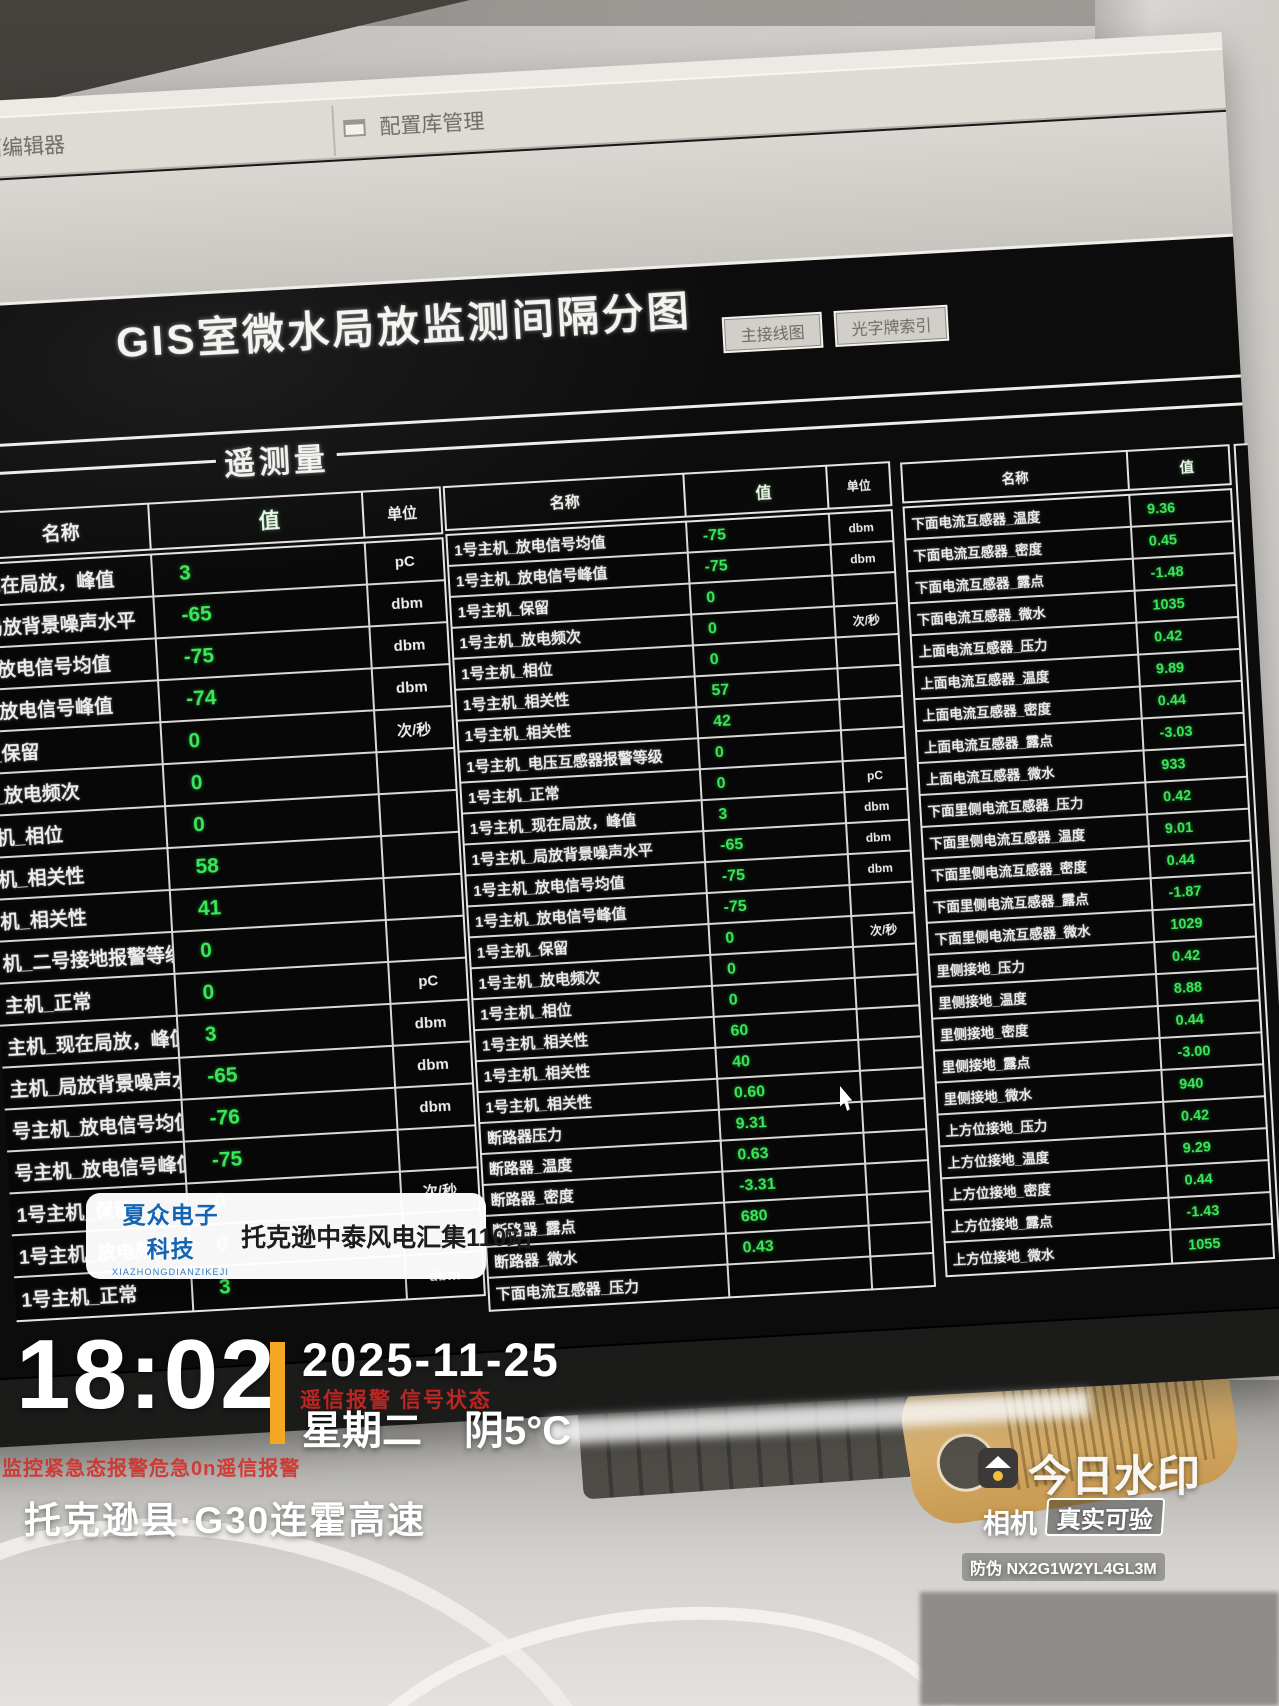 This screenshot has height=1706, width=1279. Describe the element at coordinates (33, 148) in the screenshot. I see `tab-label: 画面编辑器` at that location.